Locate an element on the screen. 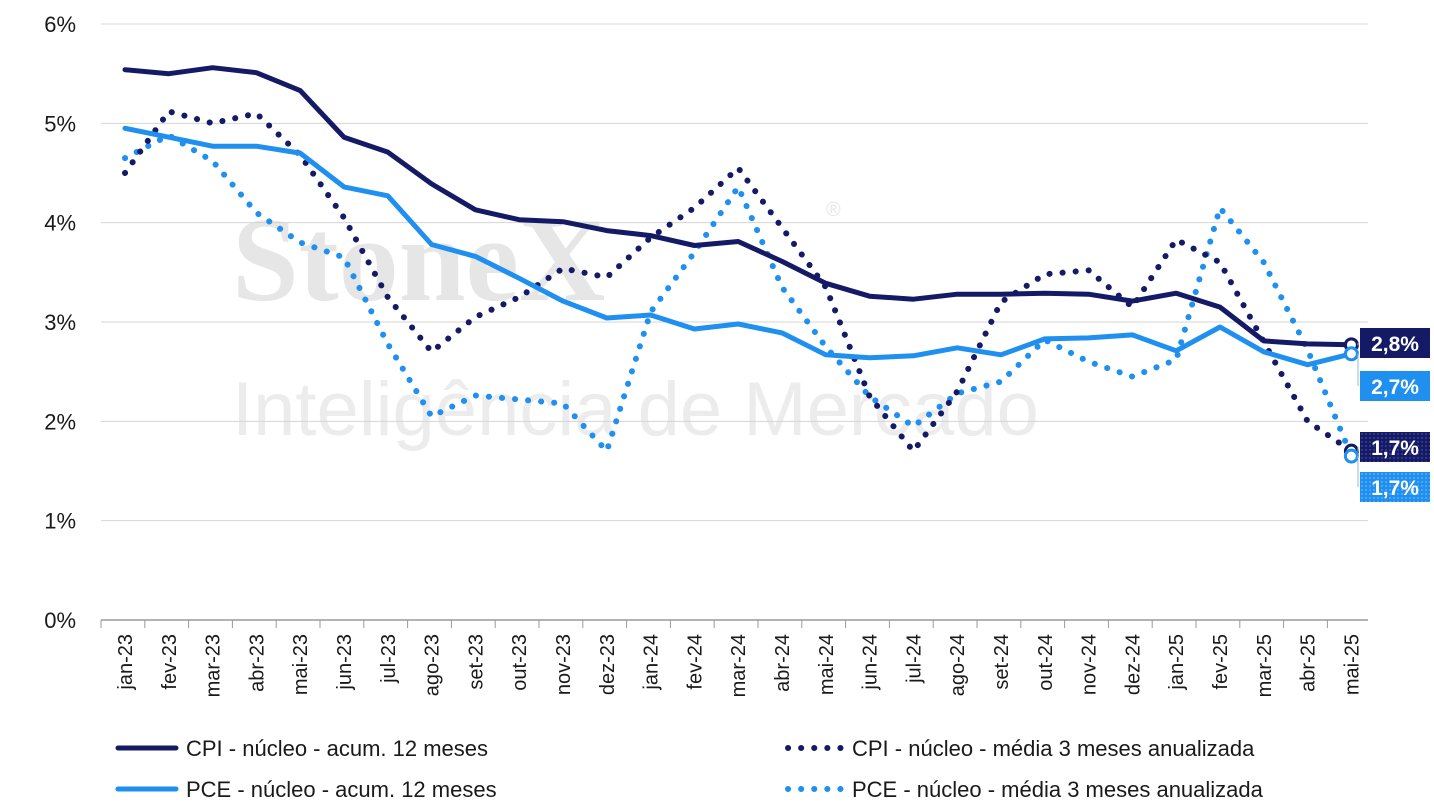  x-tick-label: fev-23 is located at coordinates (170, 662).